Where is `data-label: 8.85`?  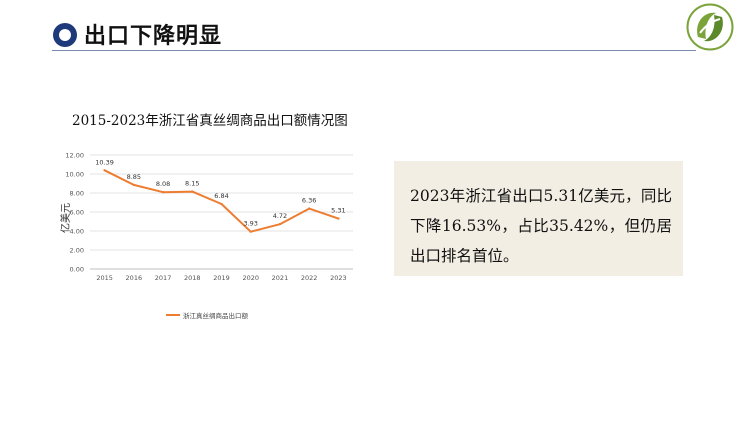 data-label: 8.85 is located at coordinates (134, 177).